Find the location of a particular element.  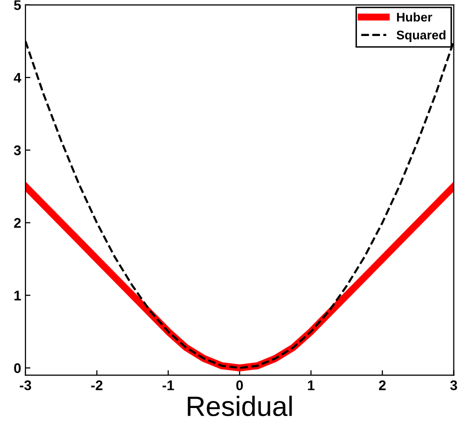

y-tick-label: 3 is located at coordinates (17, 150).